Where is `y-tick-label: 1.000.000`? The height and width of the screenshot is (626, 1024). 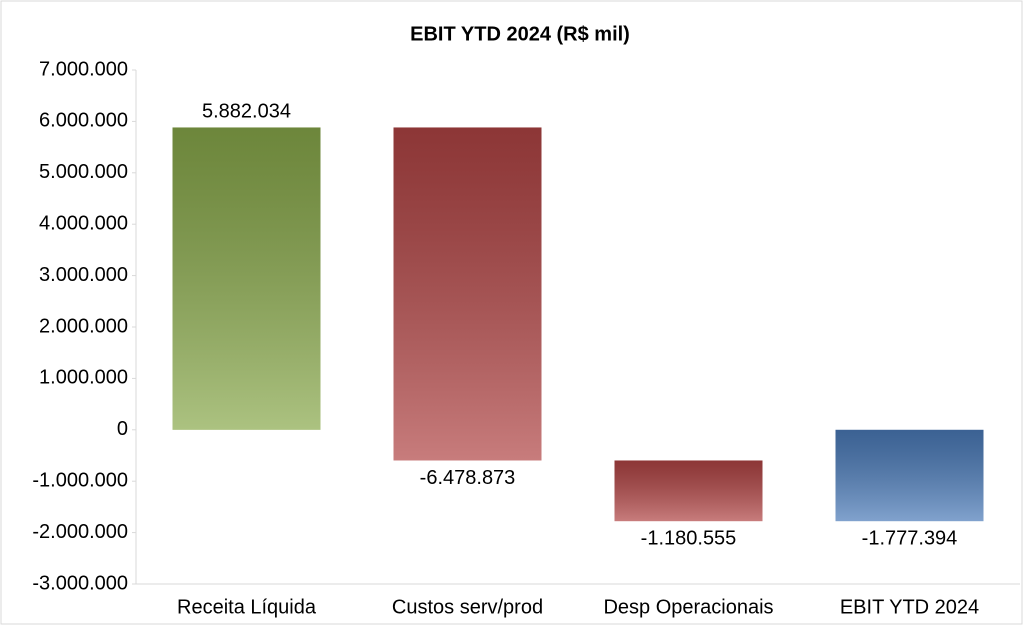 y-tick-label: 1.000.000 is located at coordinates (83, 378).